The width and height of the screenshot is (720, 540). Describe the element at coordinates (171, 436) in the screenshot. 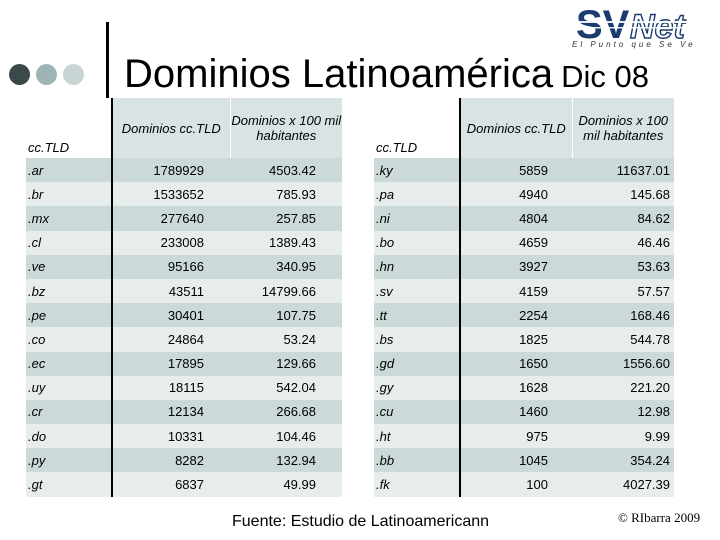

I see `cell-dominios: 10331` at that location.